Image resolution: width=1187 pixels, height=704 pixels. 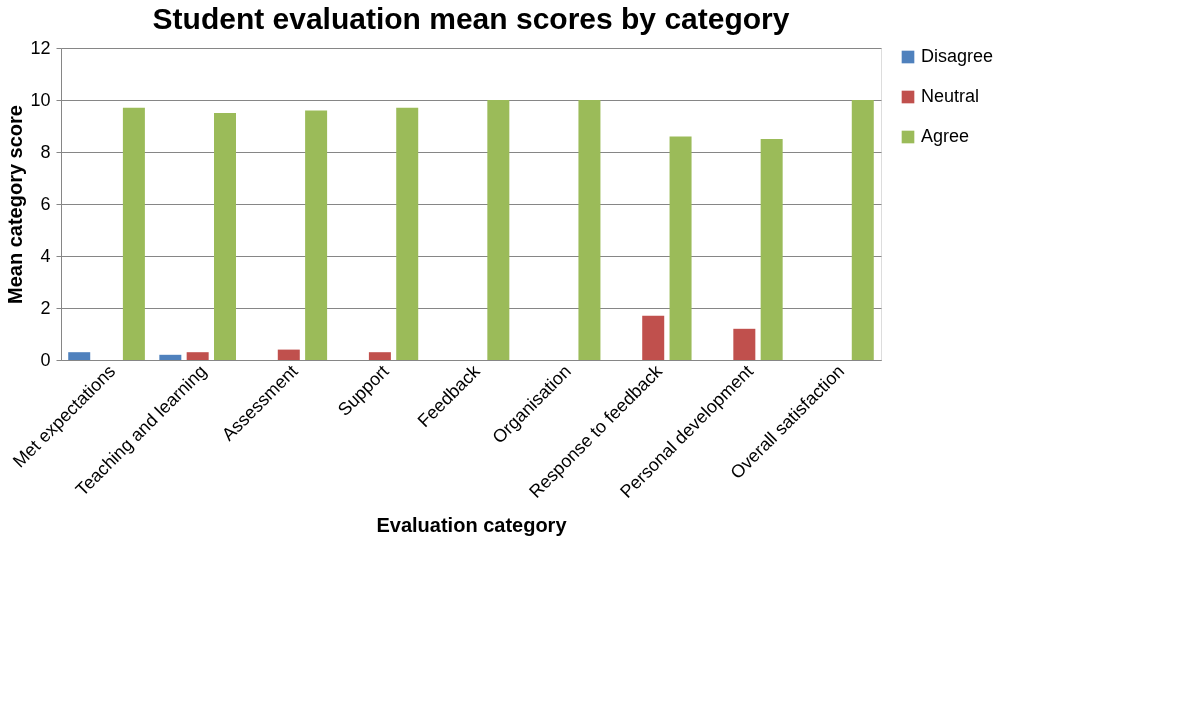 What do you see at coordinates (45, 151) in the screenshot?
I see `y-tick-label: 8` at bounding box center [45, 151].